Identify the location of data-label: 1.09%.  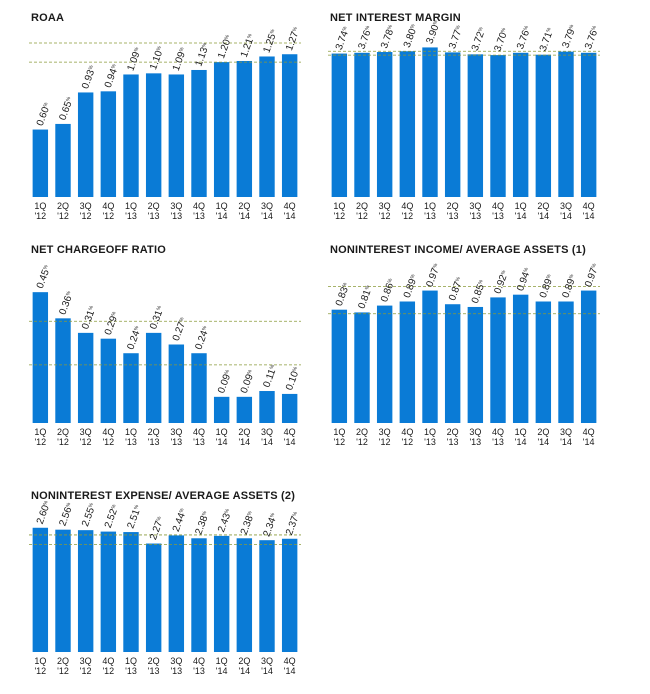
(134, 59).